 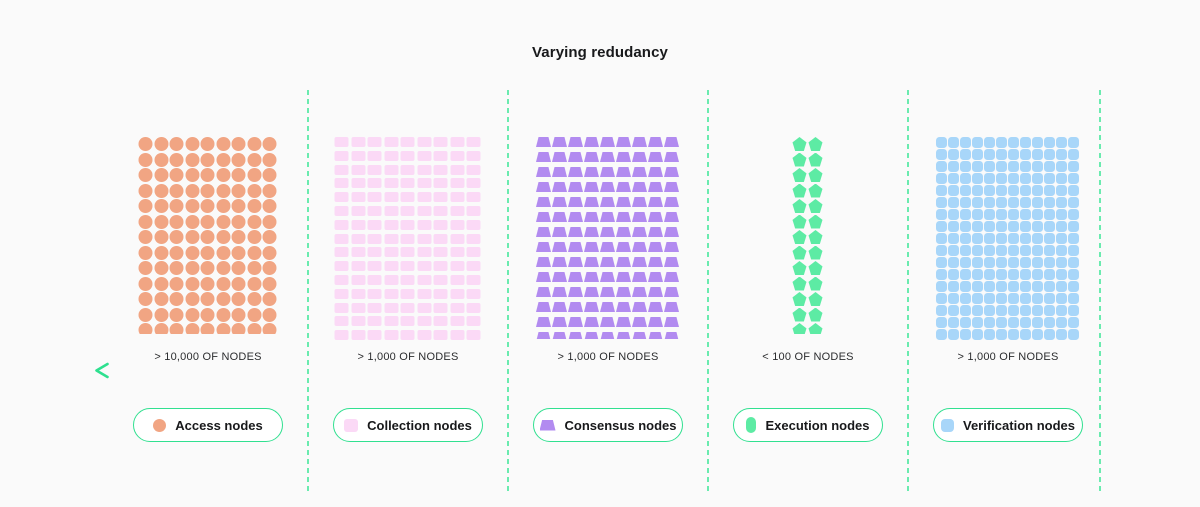 What do you see at coordinates (808, 235) in the screenshot?
I see `execution-nodes-grid` at bounding box center [808, 235].